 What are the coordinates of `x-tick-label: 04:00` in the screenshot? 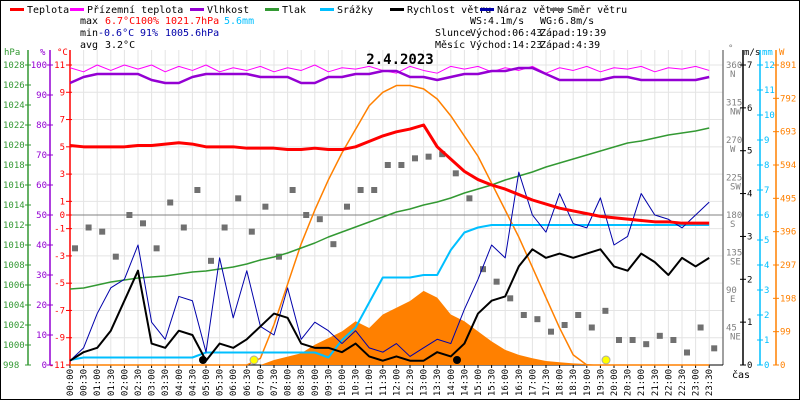 It's located at (180, 382).